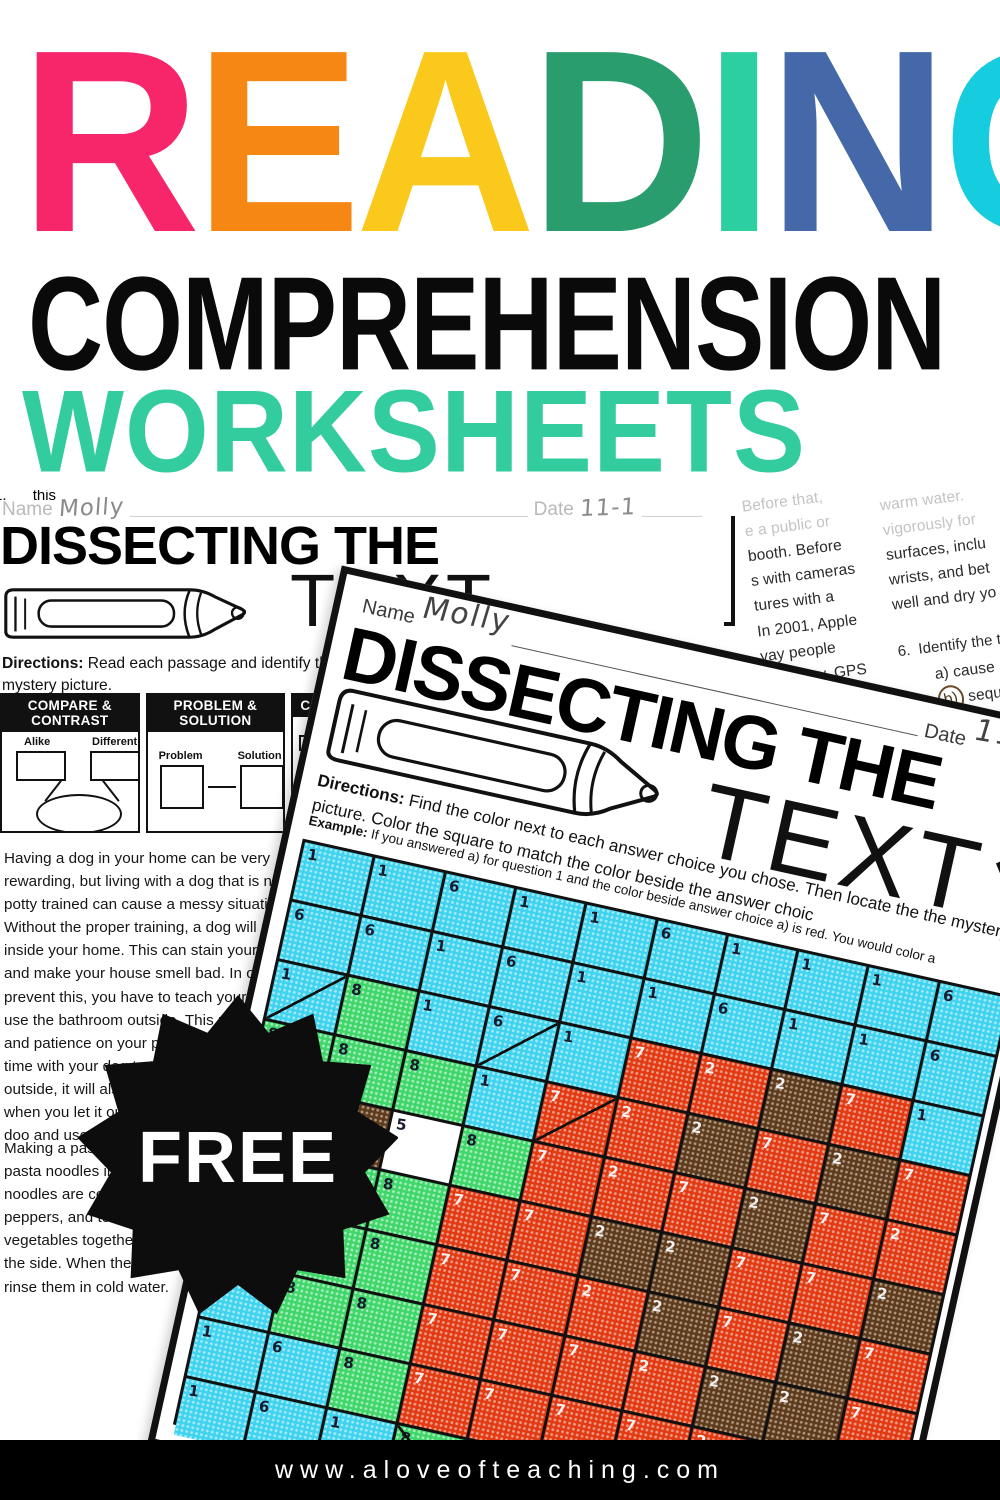 This screenshot has width=1000, height=1500. Describe the element at coordinates (452, 1341) in the screenshot. I see `grid-cell-r7-c3: 7` at that location.